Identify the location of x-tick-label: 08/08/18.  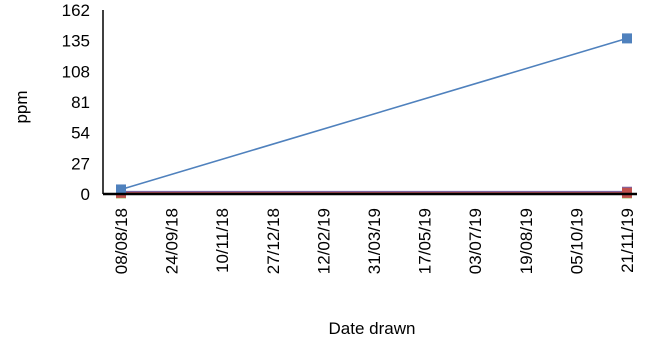
(121, 241).